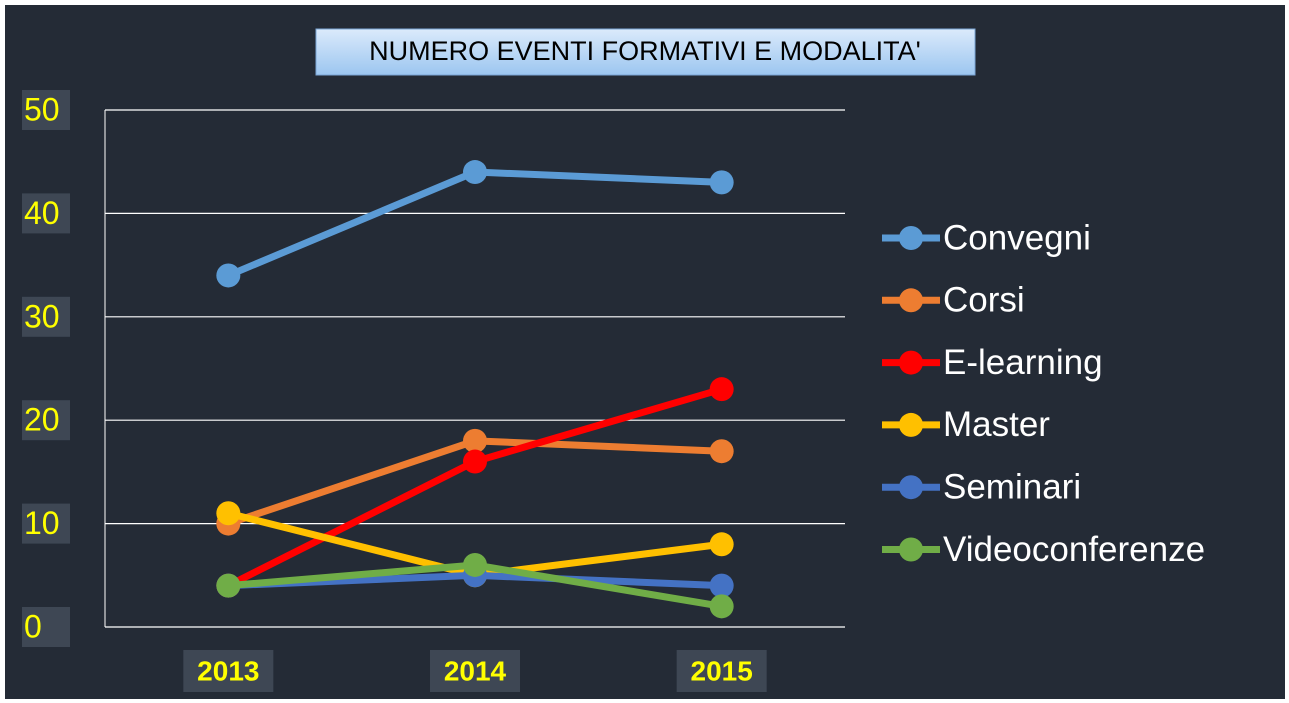  Describe the element at coordinates (1074, 549) in the screenshot. I see `legend-label: Videoconferenze` at that location.